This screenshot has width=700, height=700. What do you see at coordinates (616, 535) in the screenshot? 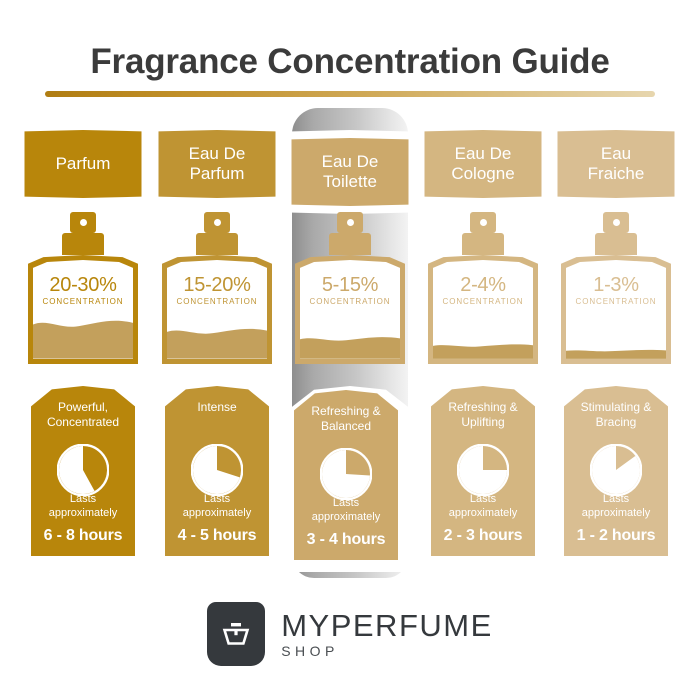
I see `duration-value: 1 - 2 hours` at bounding box center [616, 535].